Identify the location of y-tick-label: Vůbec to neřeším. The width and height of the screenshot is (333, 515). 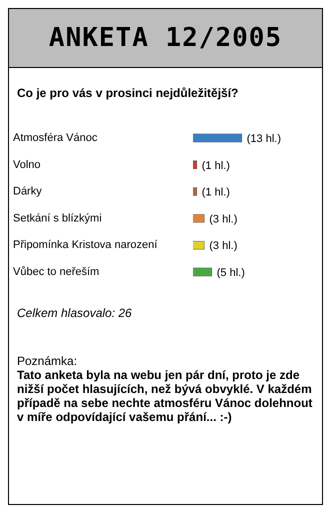
(56, 272).